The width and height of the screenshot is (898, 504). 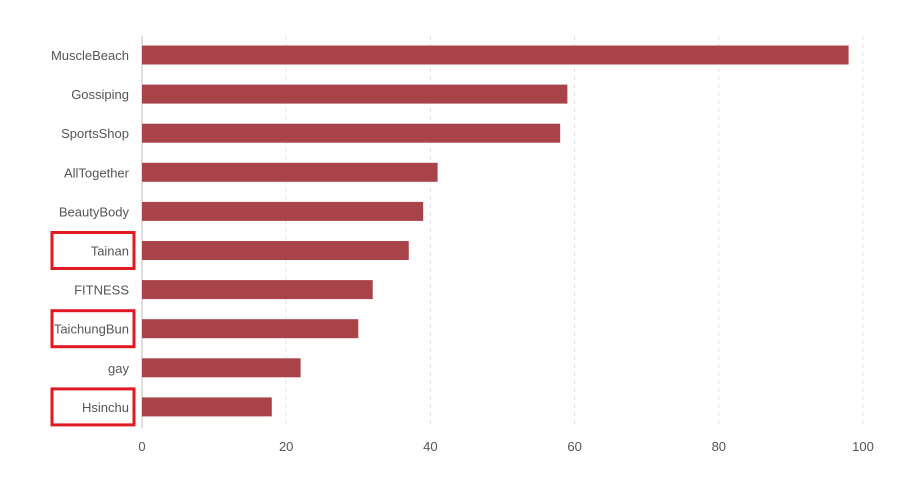 I want to click on x-tick-label: 40, so click(x=430, y=446).